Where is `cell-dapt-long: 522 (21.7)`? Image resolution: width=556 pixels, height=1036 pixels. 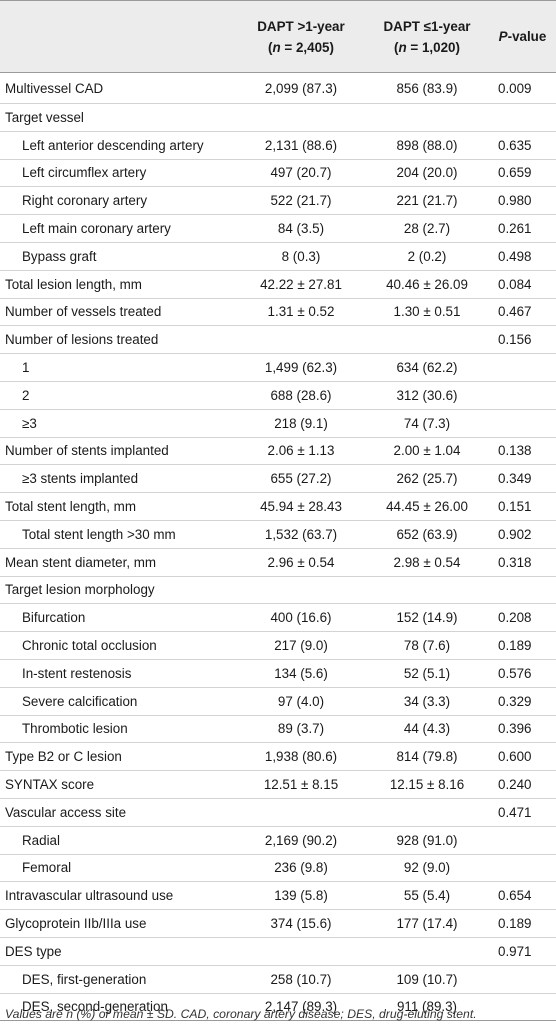
cell-dapt-long: 522 (21.7) is located at coordinates (301, 201).